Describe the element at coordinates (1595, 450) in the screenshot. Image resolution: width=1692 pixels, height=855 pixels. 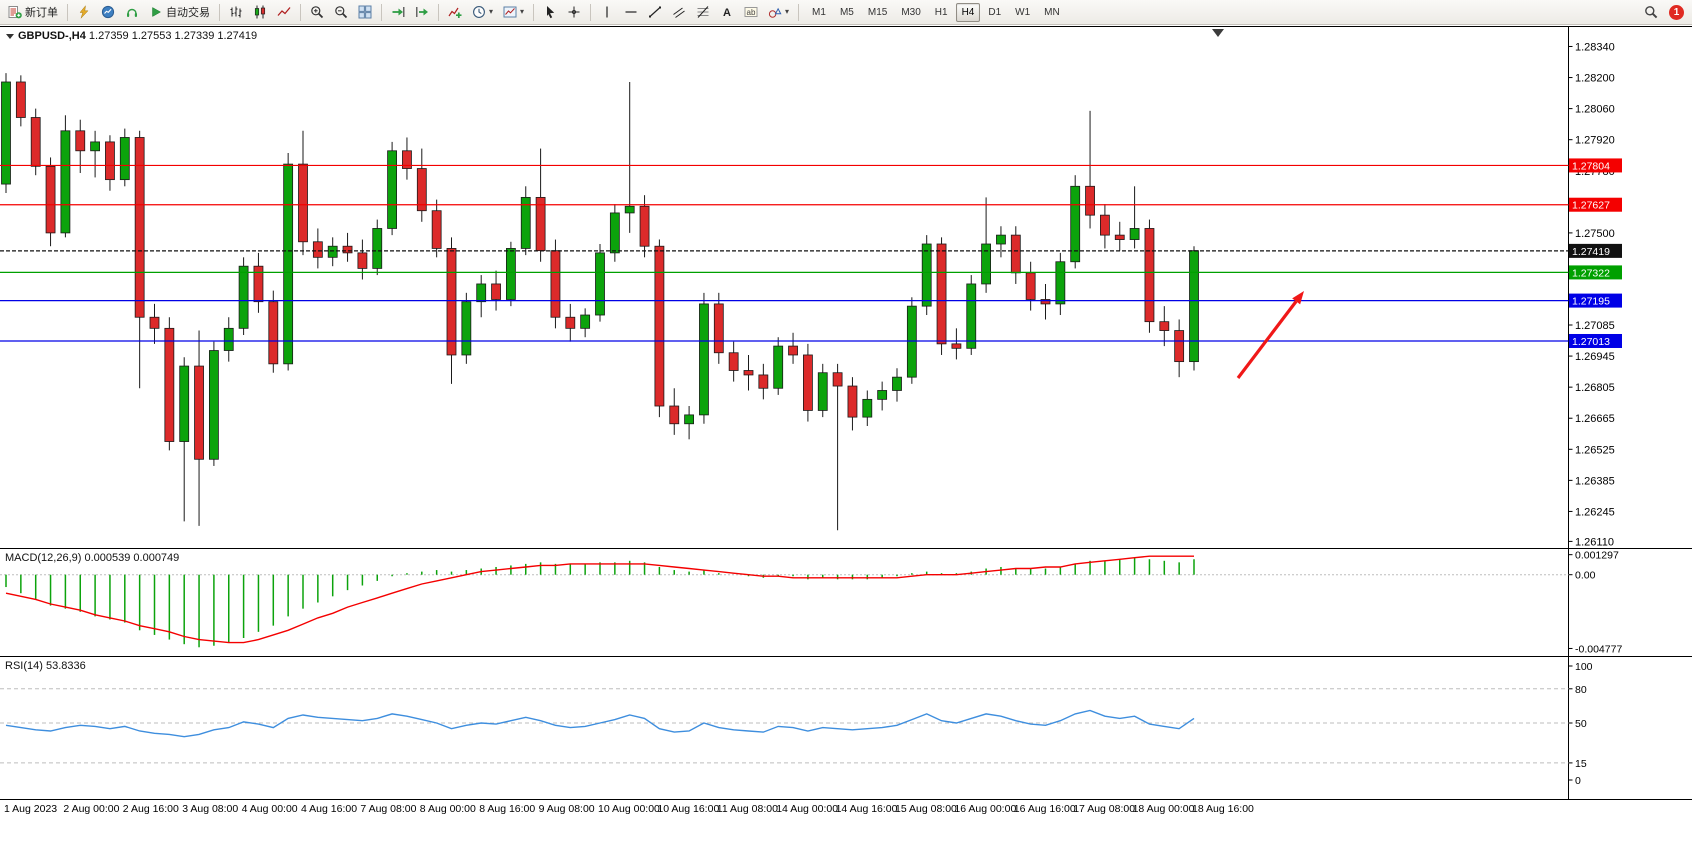
I see `price-tick-label: 1.26525` at that location.